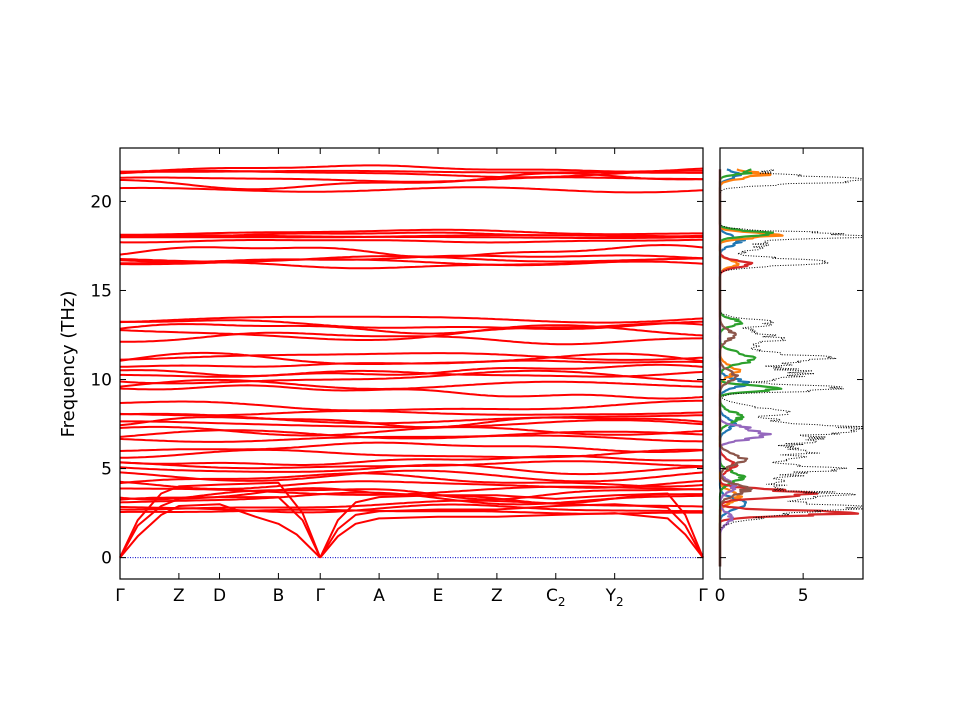  Describe the element at coordinates (438, 596) in the screenshot. I see `k-point-label: E` at that location.